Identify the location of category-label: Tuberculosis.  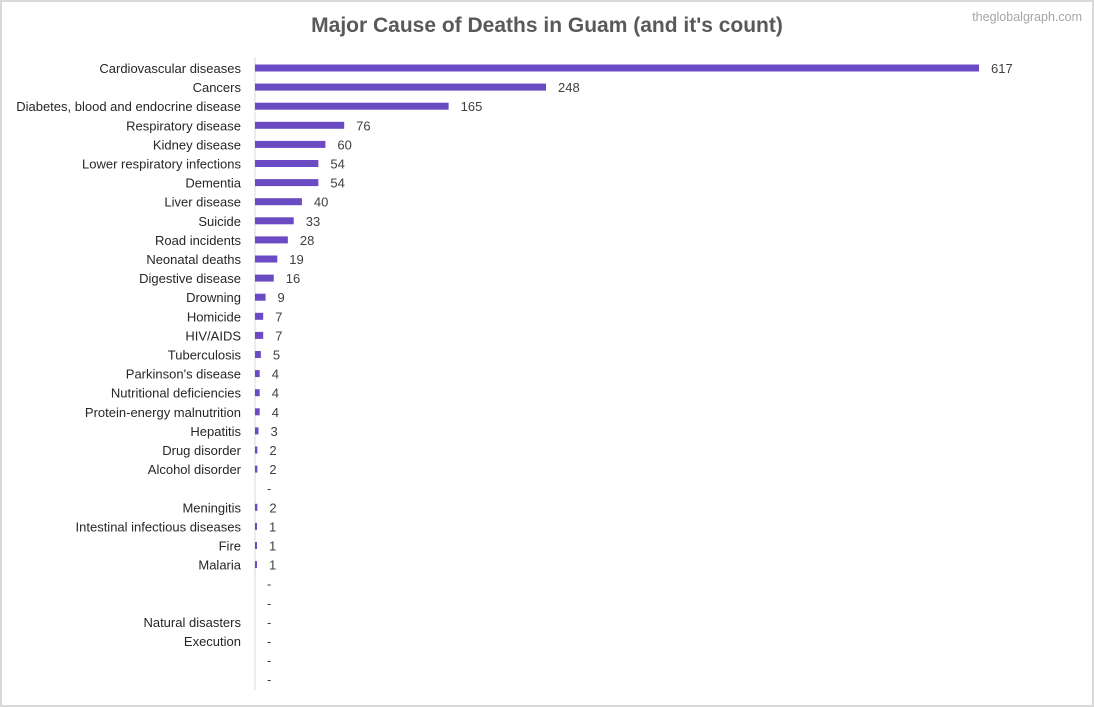
(205, 355).